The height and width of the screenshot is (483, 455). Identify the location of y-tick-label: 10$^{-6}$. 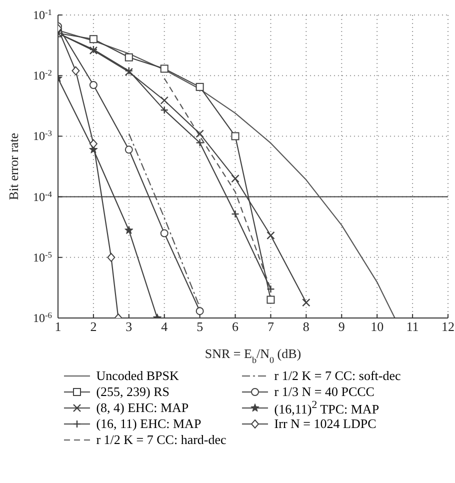
(42, 317).